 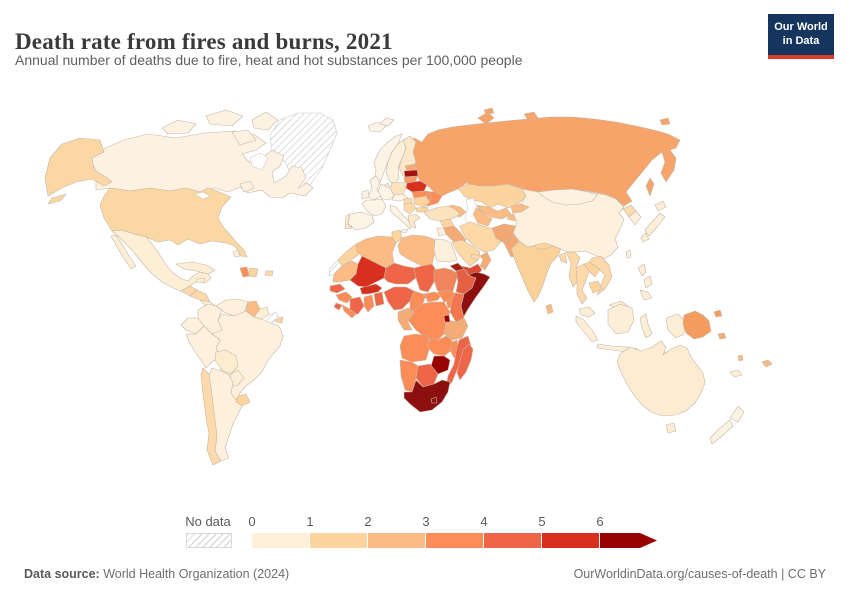 I want to click on country-vietnam, so click(x=600, y=275).